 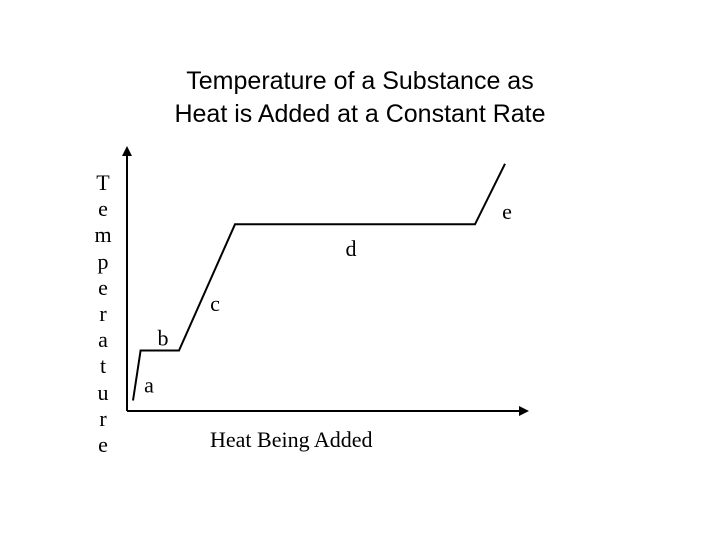 What do you see at coordinates (103, 261) in the screenshot?
I see `y-axis-label-letter: p` at bounding box center [103, 261].